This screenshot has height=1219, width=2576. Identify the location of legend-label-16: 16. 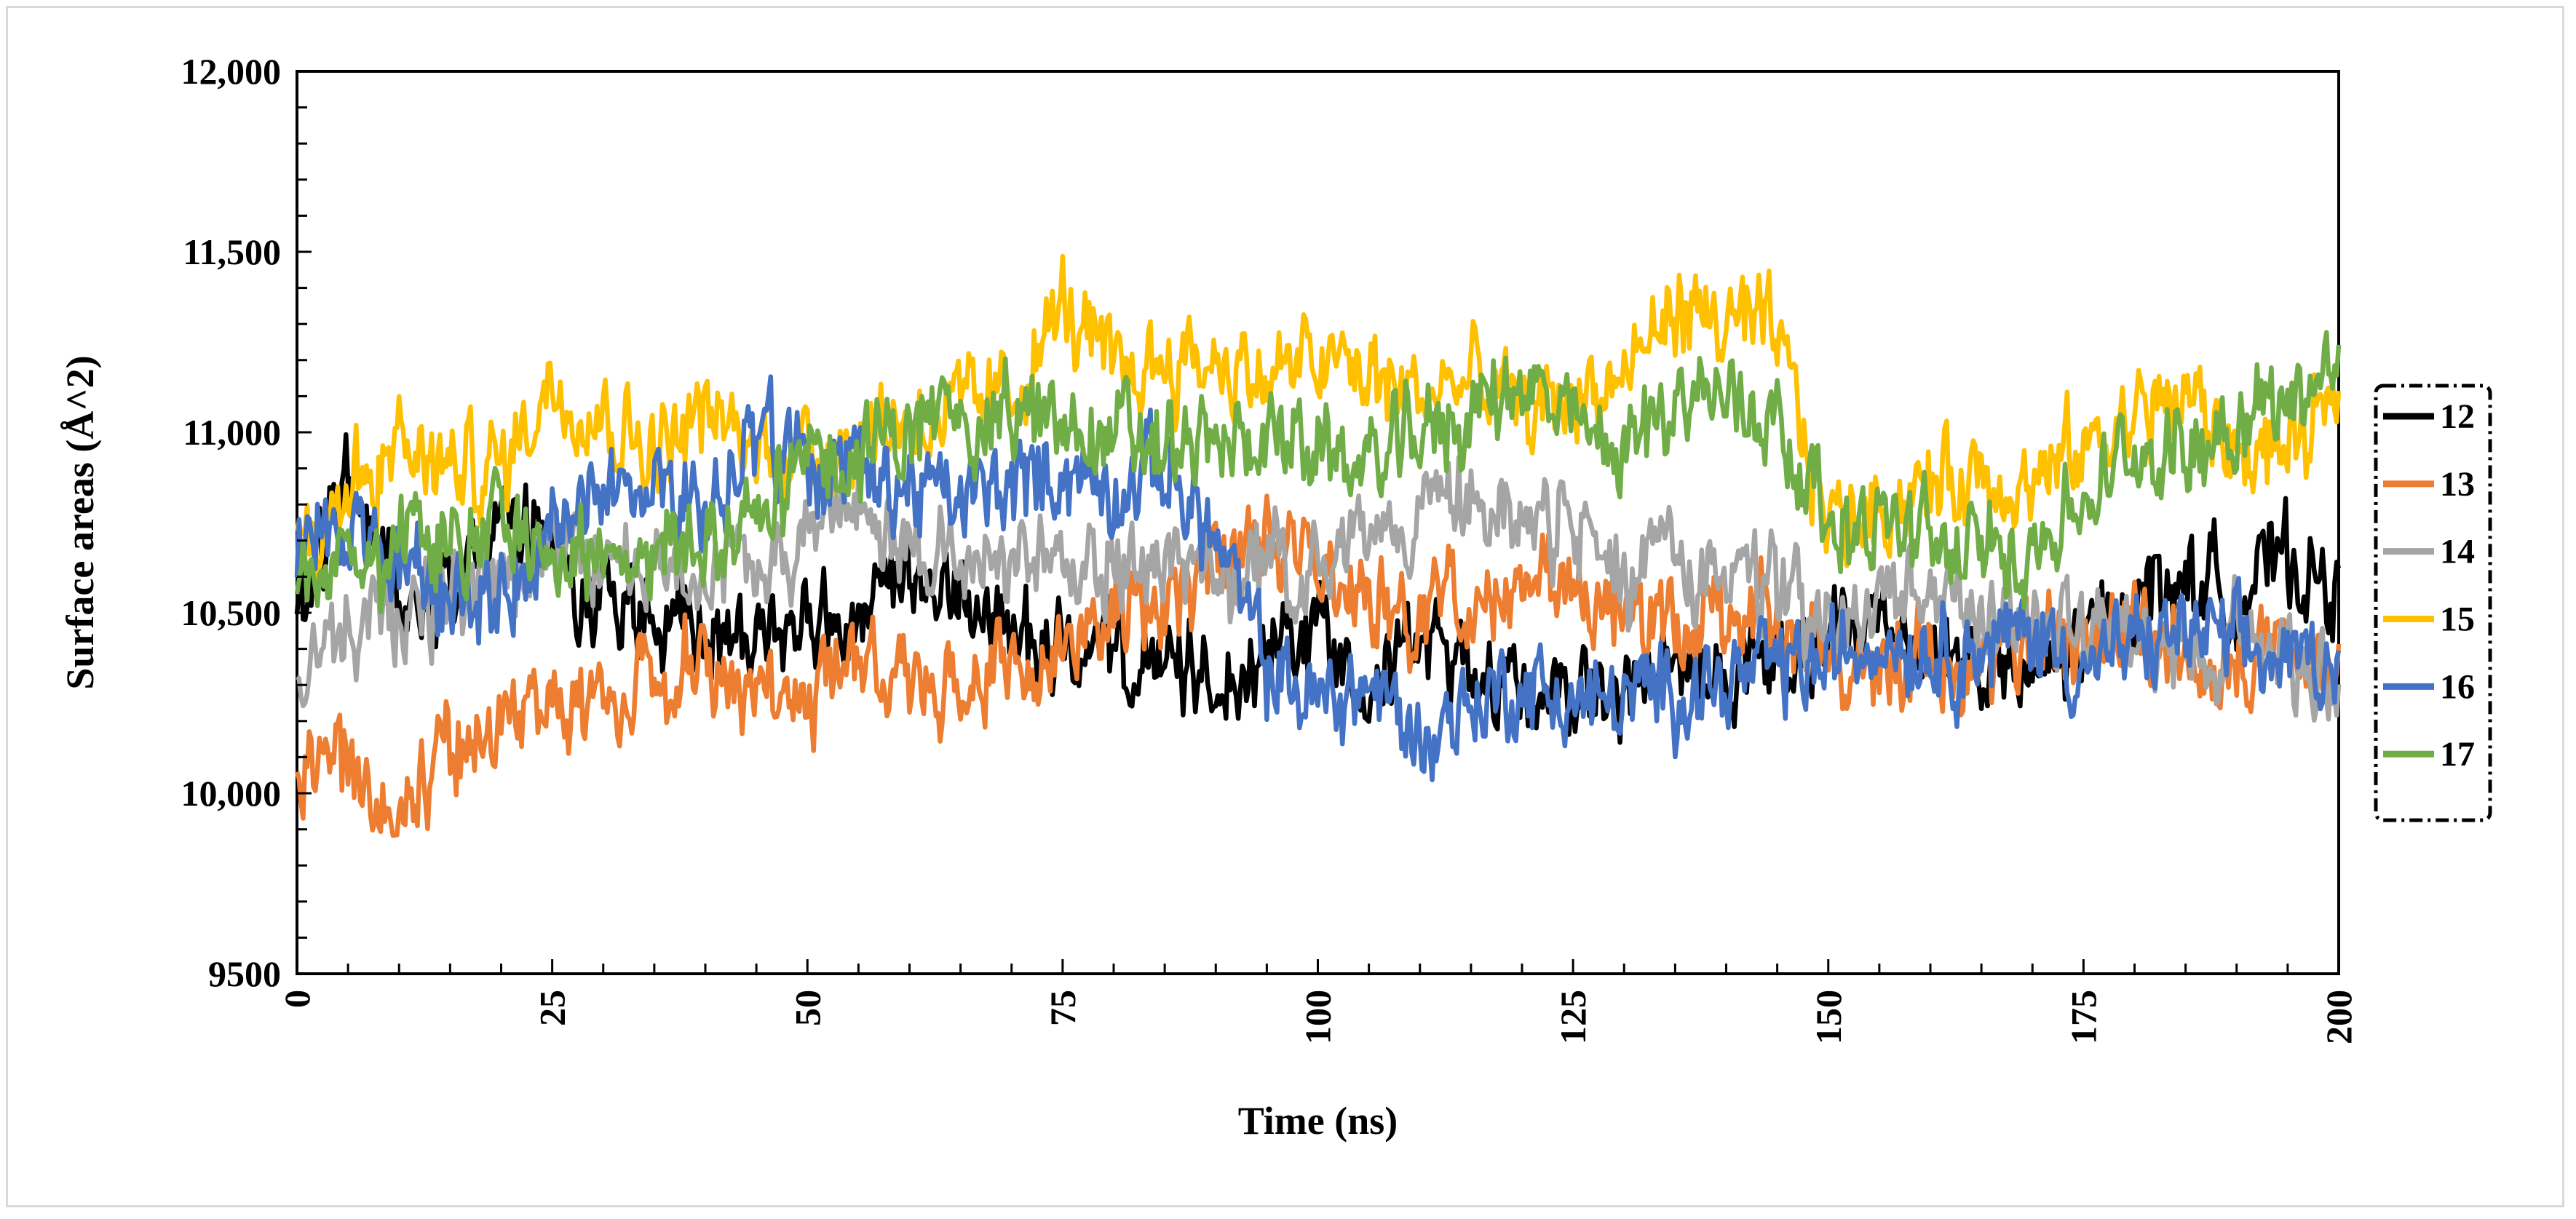
(2457, 686).